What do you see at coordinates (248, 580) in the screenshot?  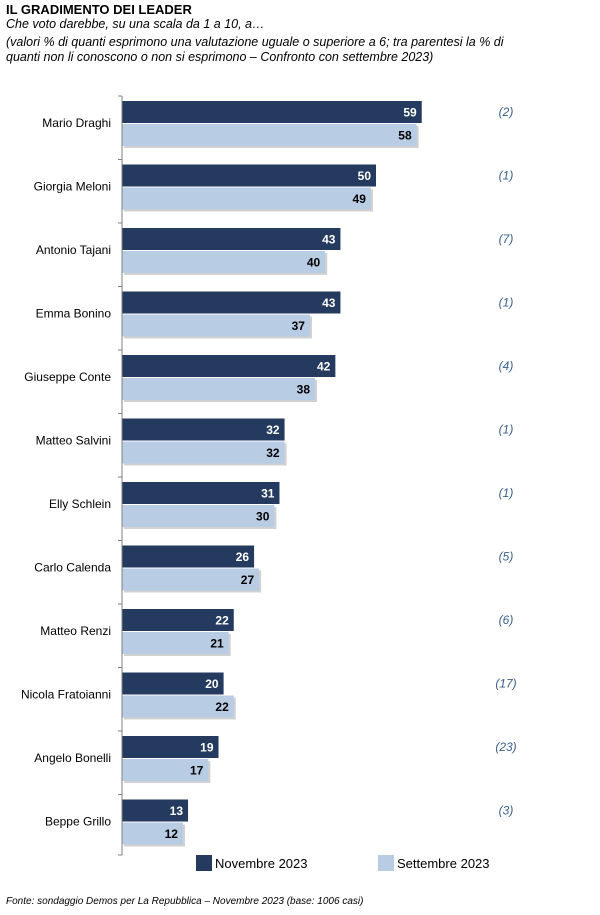 I see `data-label-settembre: 27` at bounding box center [248, 580].